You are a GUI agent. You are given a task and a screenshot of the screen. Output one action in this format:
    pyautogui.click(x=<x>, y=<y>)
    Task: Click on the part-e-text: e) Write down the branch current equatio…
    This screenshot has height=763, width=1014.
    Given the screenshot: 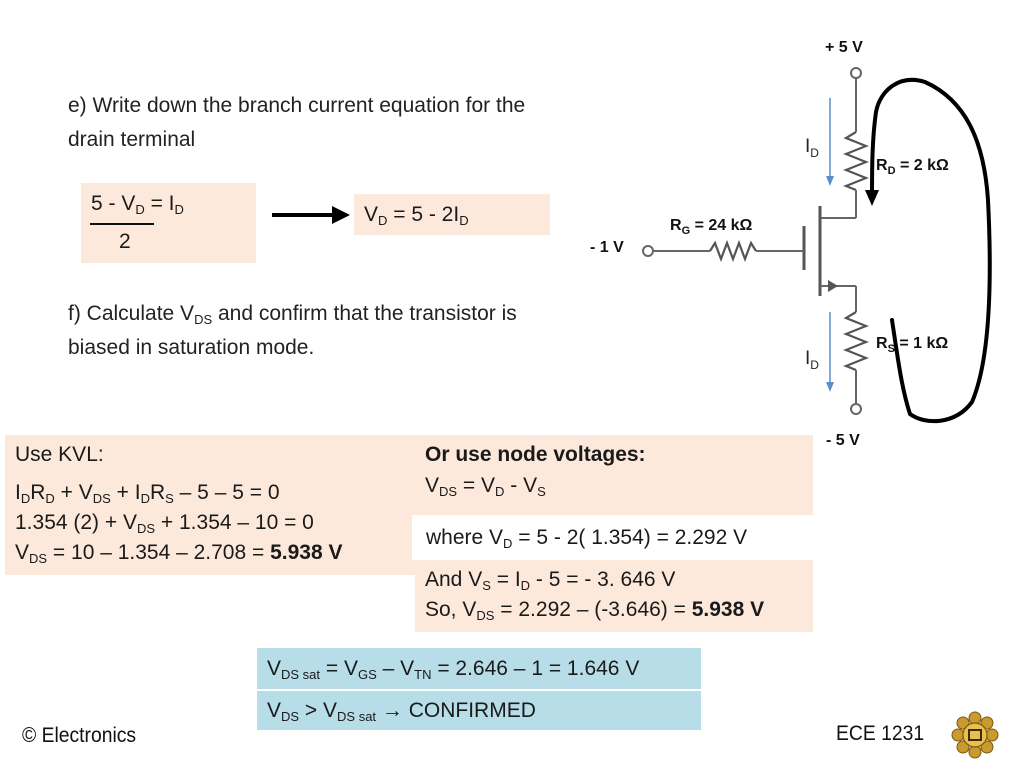 What is the action you would take?
    pyautogui.click(x=348, y=123)
    